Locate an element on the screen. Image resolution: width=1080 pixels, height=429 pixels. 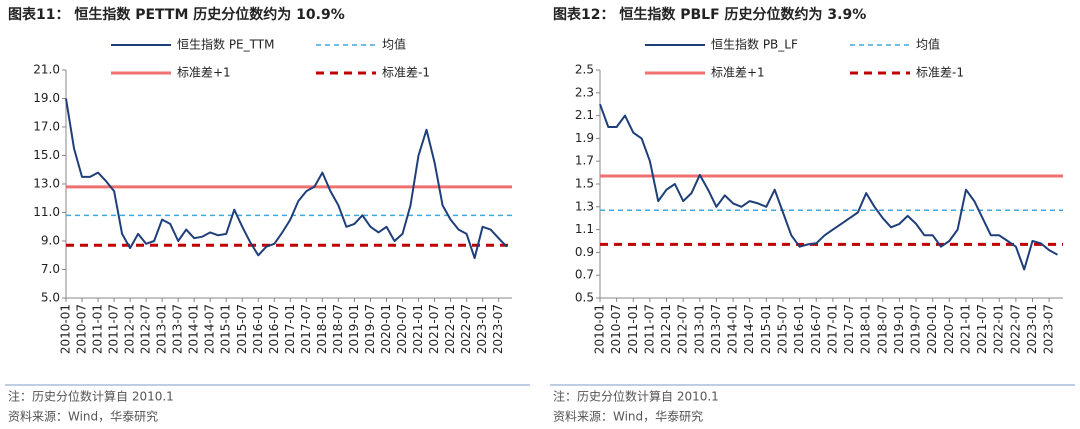
y-tick-label: 2.3 is located at coordinates (584, 92).